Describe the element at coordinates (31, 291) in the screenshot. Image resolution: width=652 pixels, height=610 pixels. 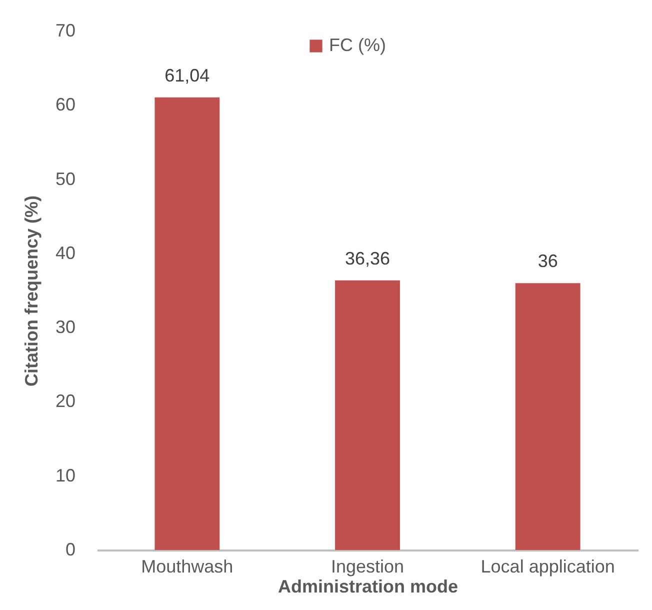
I see `y-axis-title: Citation frequency (%)` at that location.